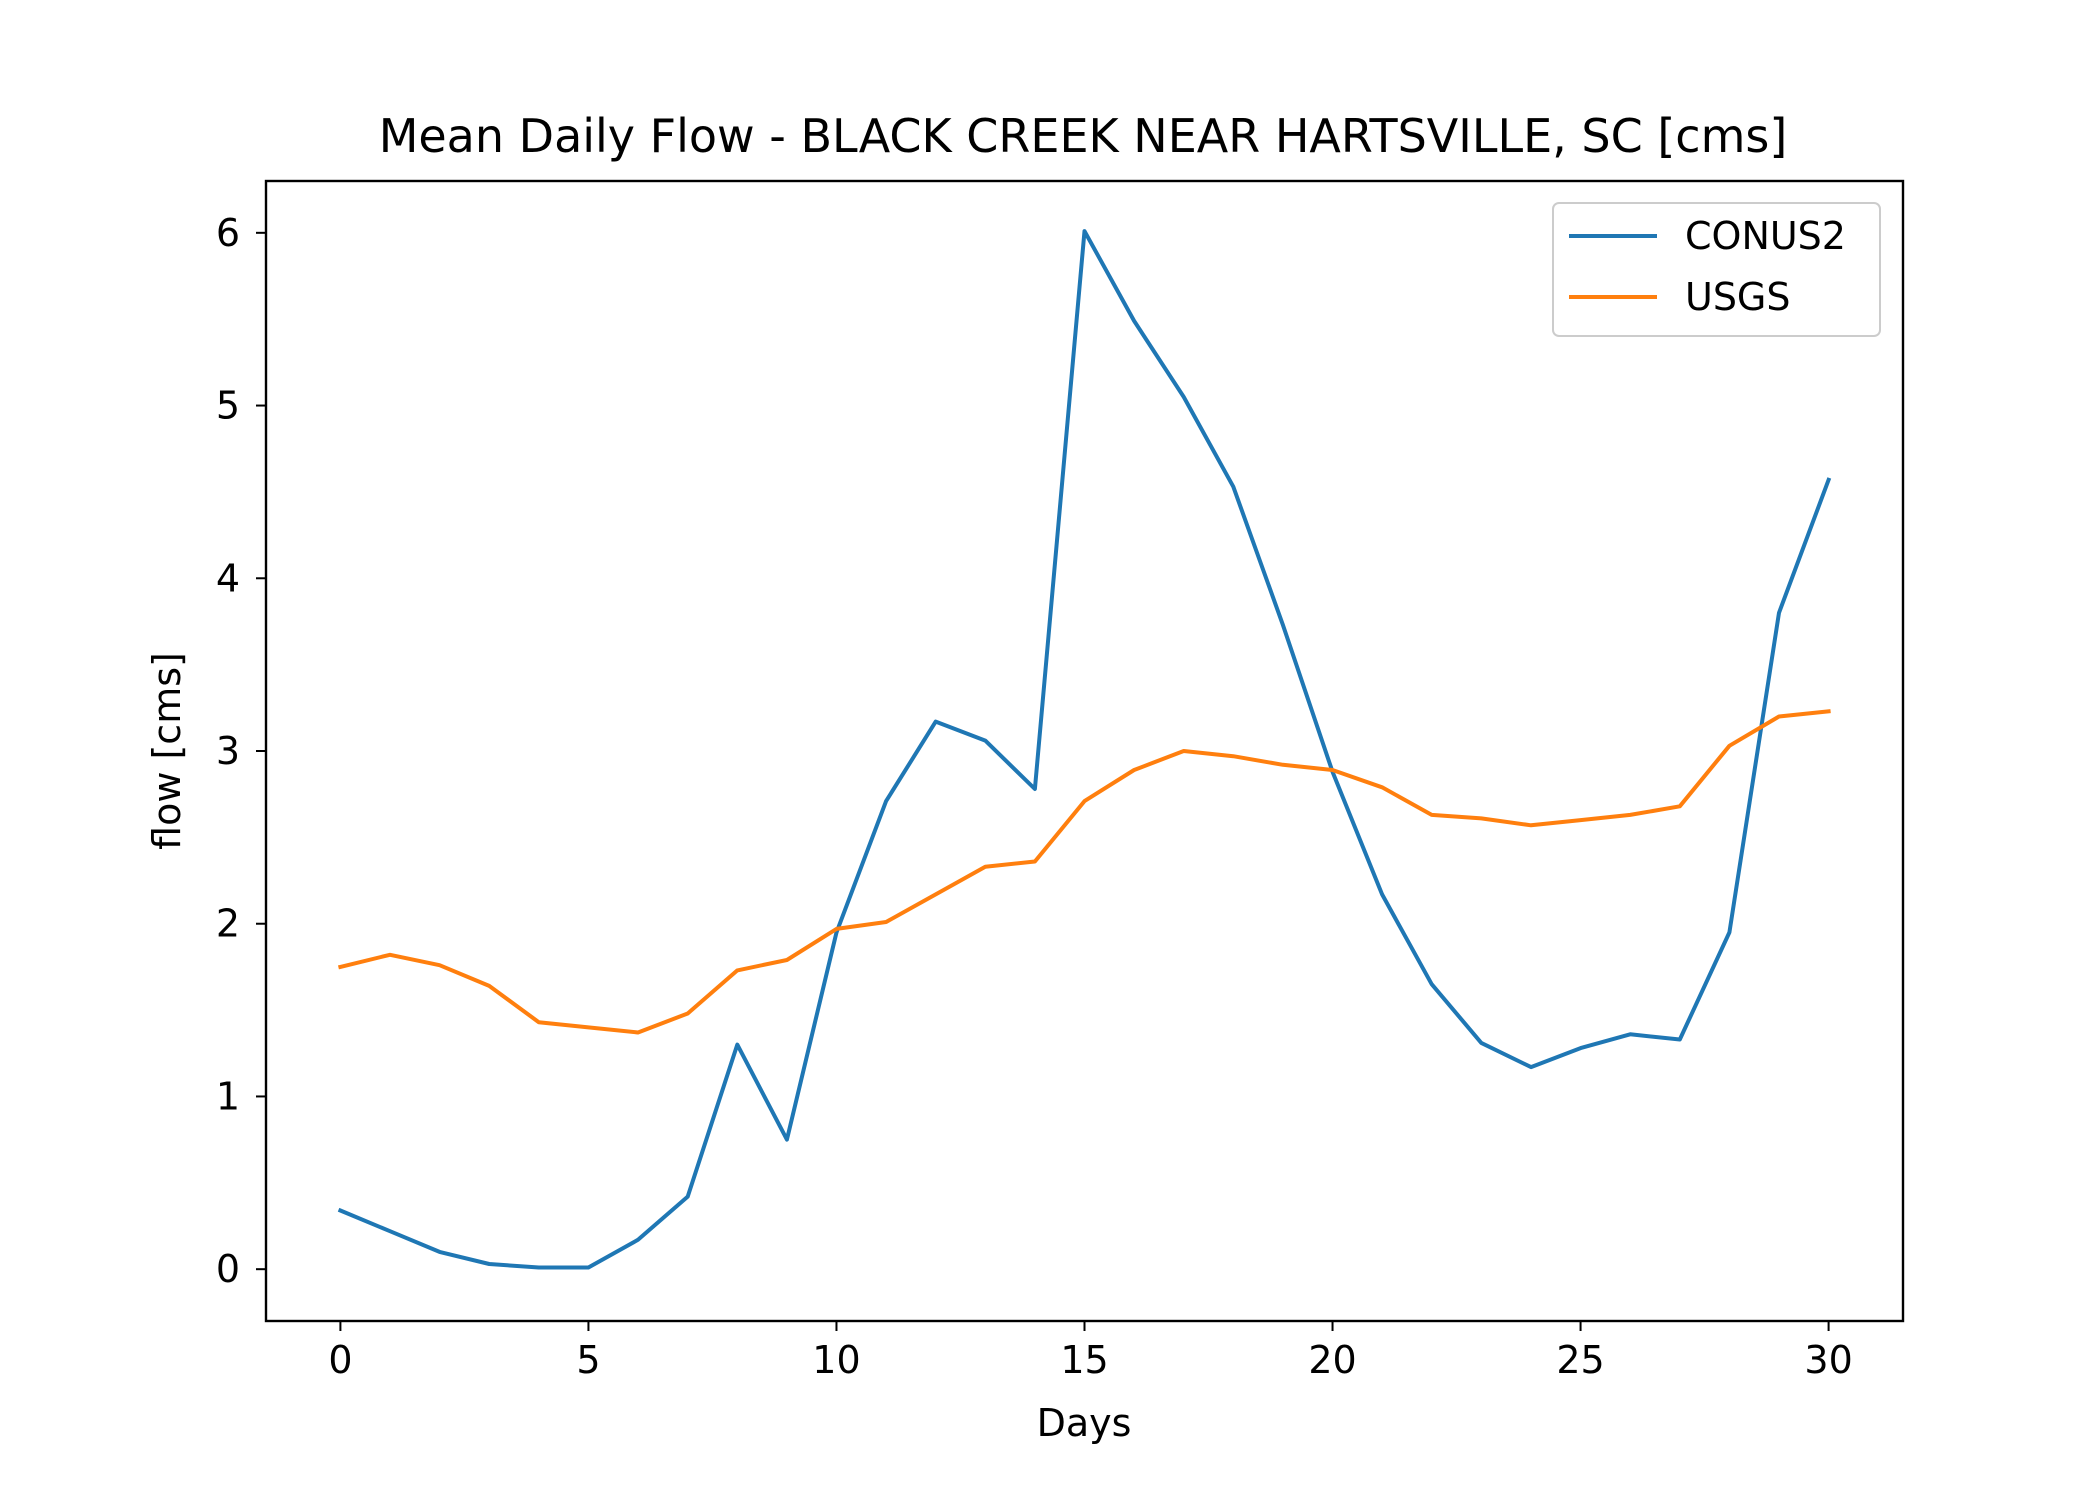 This screenshot has width=2100, height=1505. Describe the element at coordinates (1580, 1360) in the screenshot. I see `x-tick-label: 25` at that location.